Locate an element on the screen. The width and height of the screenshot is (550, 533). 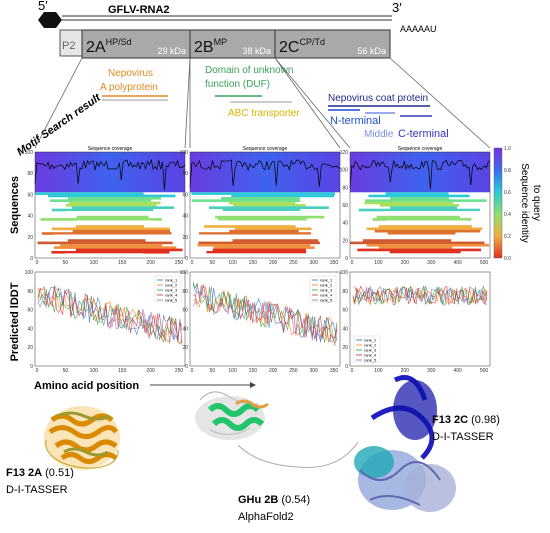
motif-text: C-terminal is located at coordinates (423, 134).